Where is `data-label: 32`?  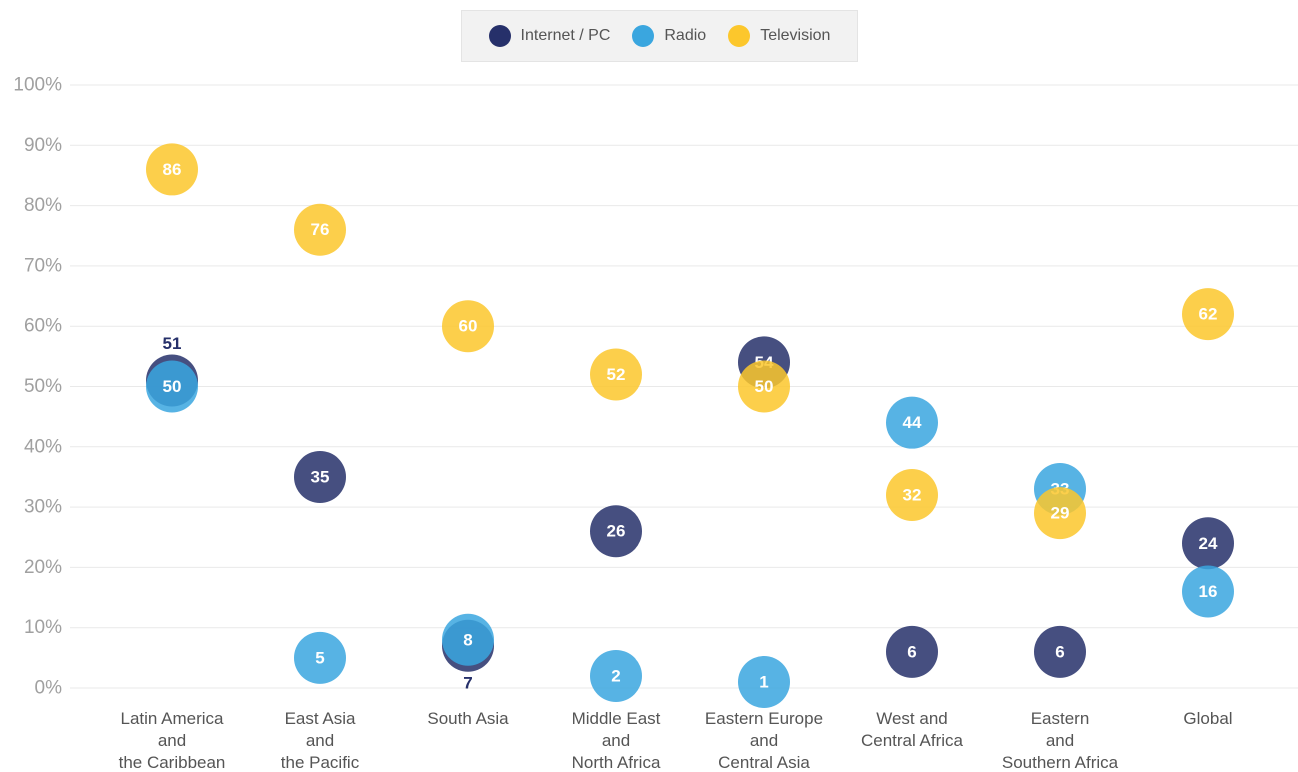
data-label: 32 is located at coordinates (912, 495).